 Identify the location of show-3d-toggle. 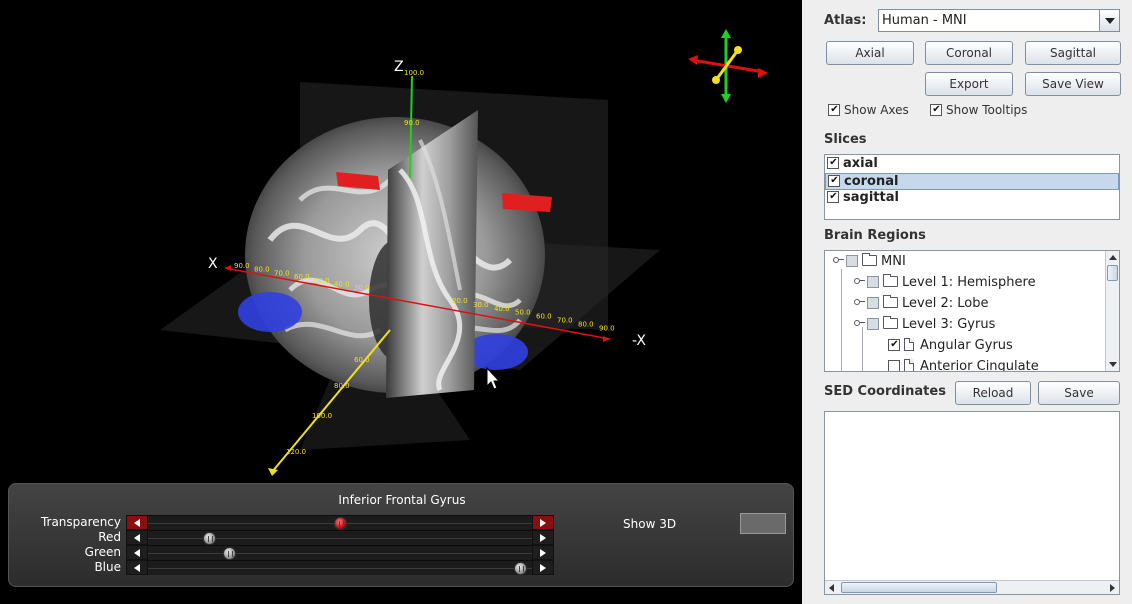
(763, 523).